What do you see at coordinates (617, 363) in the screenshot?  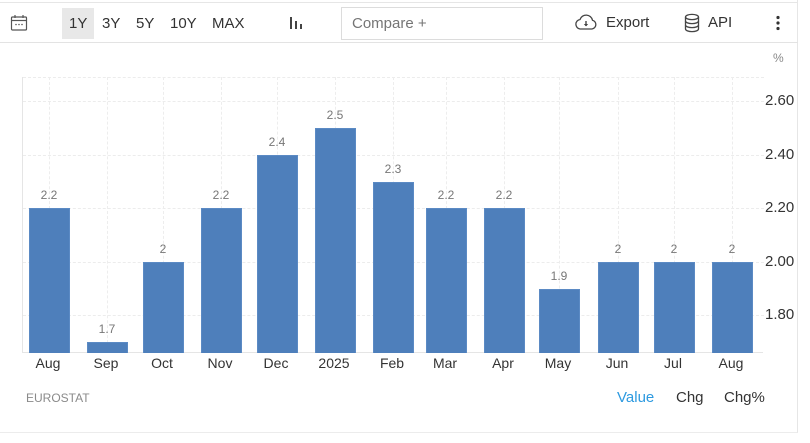 I see `x-tick-label: Jun` at bounding box center [617, 363].